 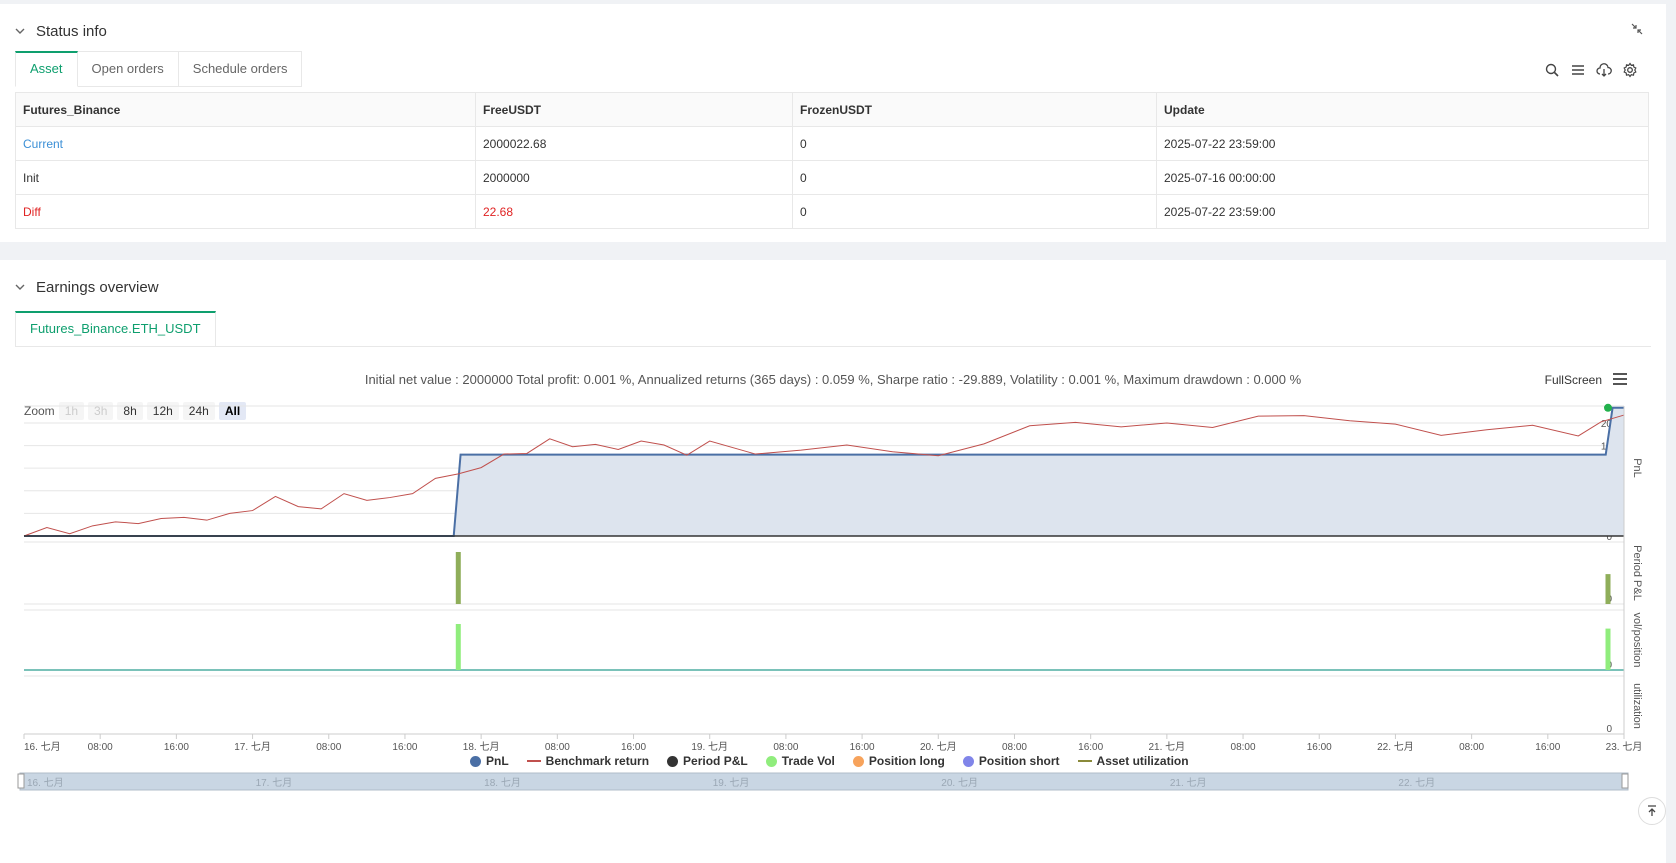 I want to click on navigator-tick-label: 16. 七月, so click(x=45, y=783).